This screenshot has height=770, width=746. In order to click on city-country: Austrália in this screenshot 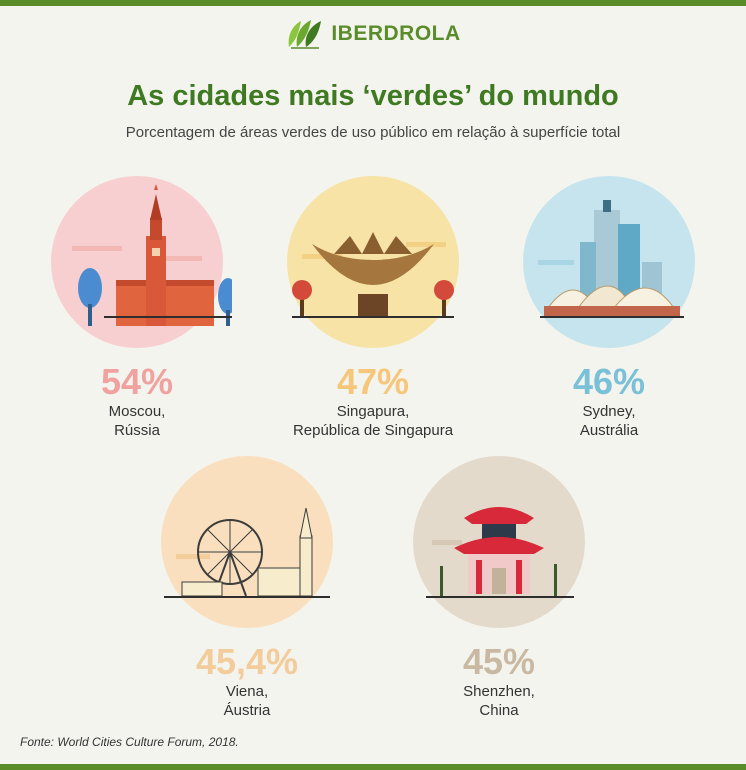, I will do `click(609, 430)`.